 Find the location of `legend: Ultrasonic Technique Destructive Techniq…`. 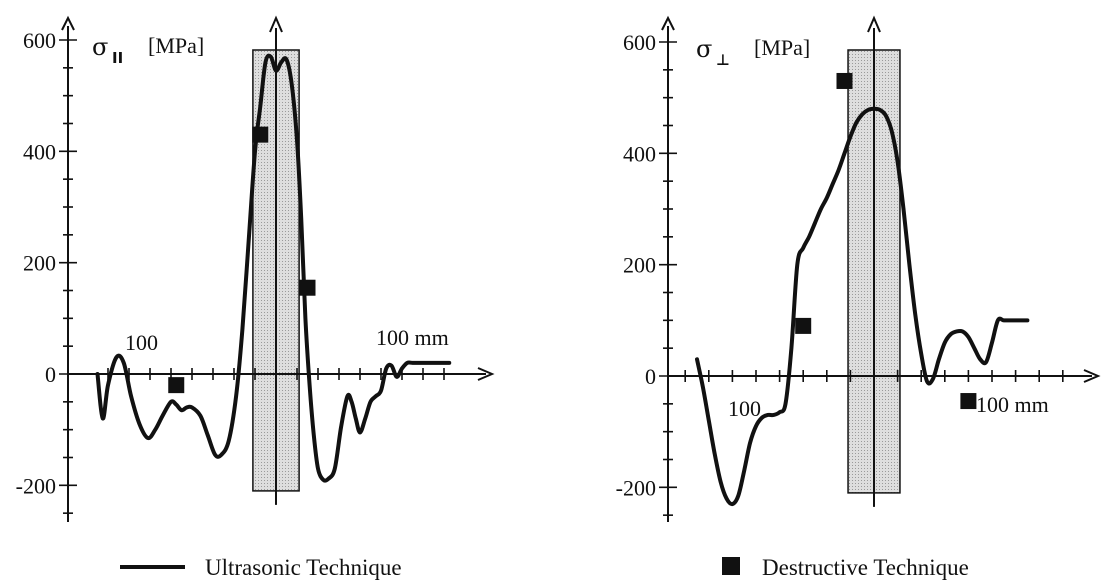

legend: Ultrasonic Technique Destructive Techniq… is located at coordinates (544, 567).